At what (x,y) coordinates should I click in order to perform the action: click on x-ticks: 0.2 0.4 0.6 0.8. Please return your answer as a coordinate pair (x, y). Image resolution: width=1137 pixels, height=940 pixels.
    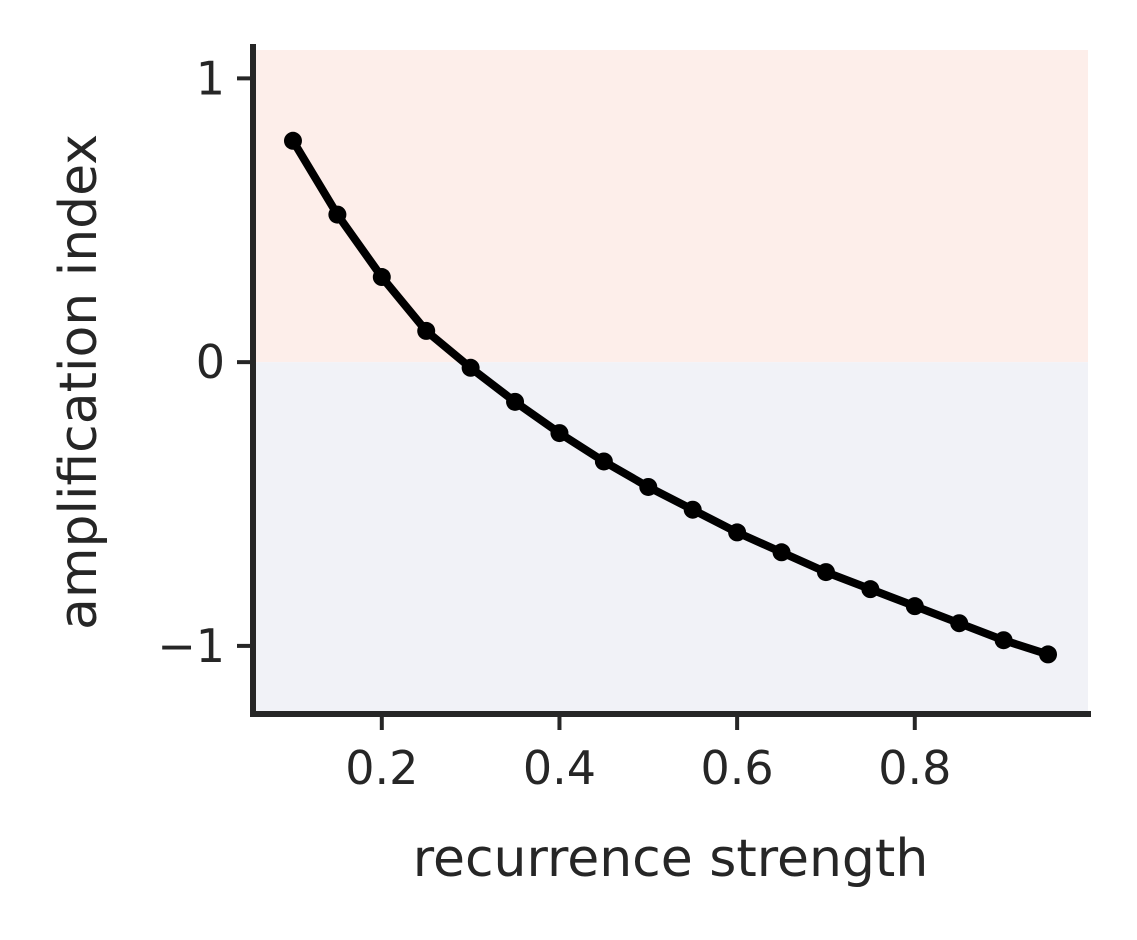
    Looking at the image, I should click on (648, 754).